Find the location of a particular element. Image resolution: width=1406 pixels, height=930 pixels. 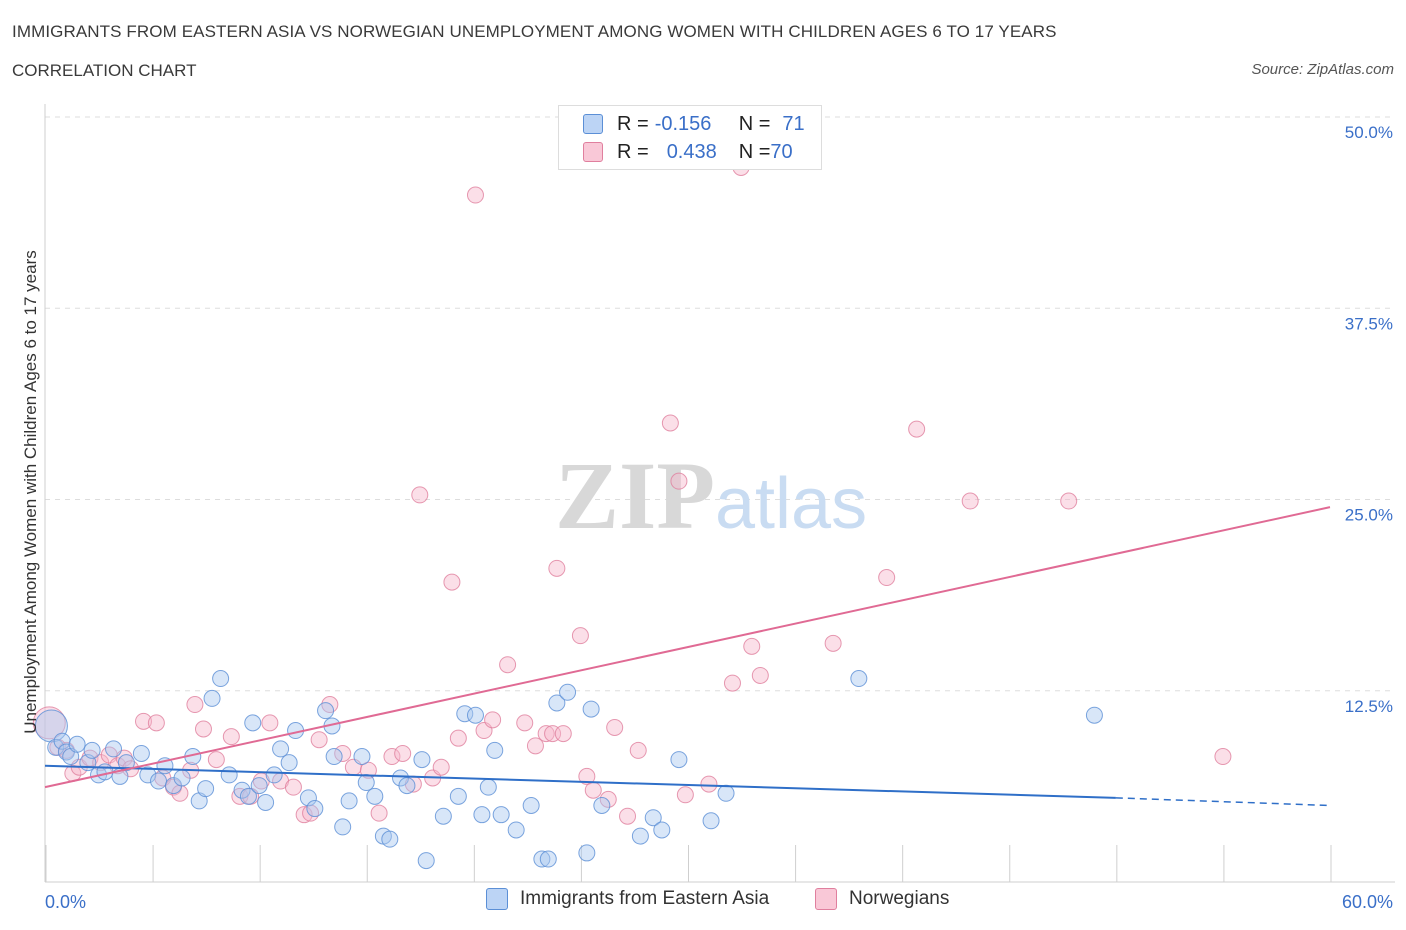

watermark-zip: ZIP is located at coordinates (635, 495).